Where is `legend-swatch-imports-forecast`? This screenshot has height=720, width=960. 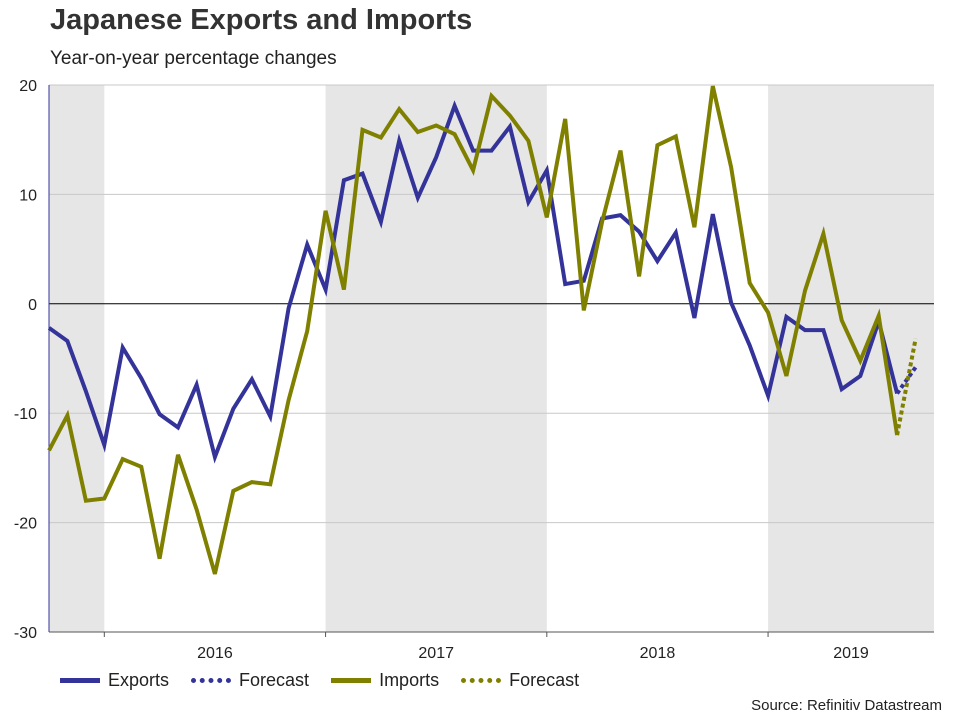
legend-swatch-imports-forecast is located at coordinates (481, 680).